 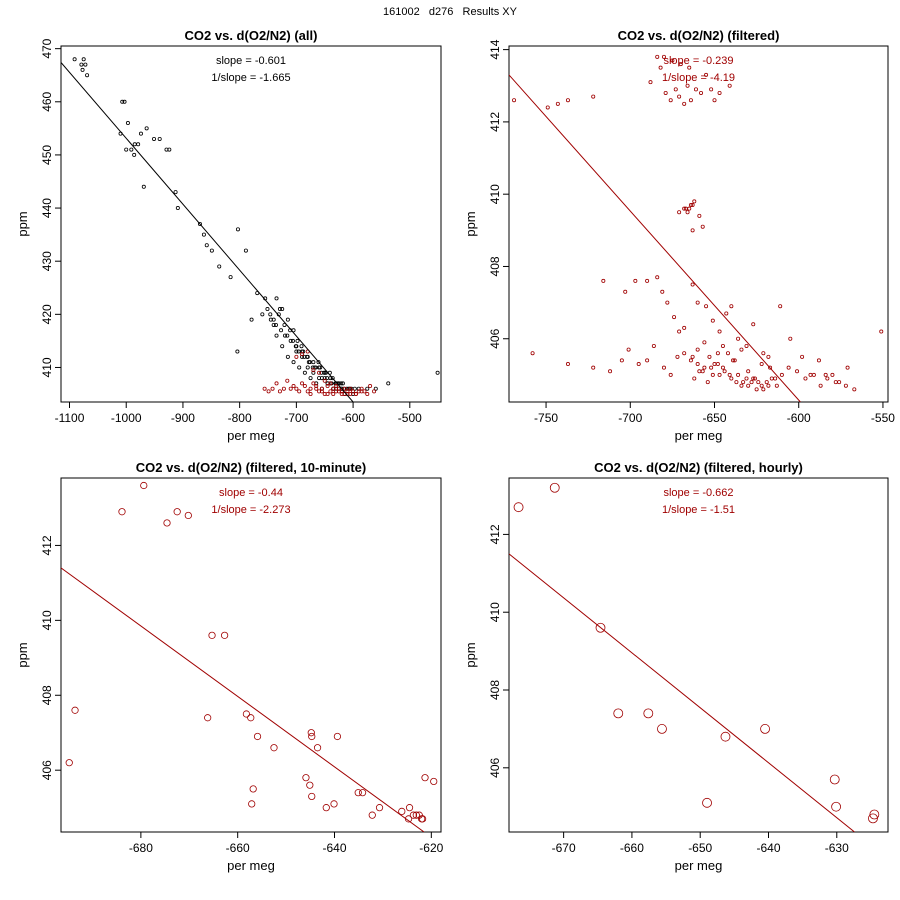 I want to click on x-tick-label: -670, so click(x=564, y=848).